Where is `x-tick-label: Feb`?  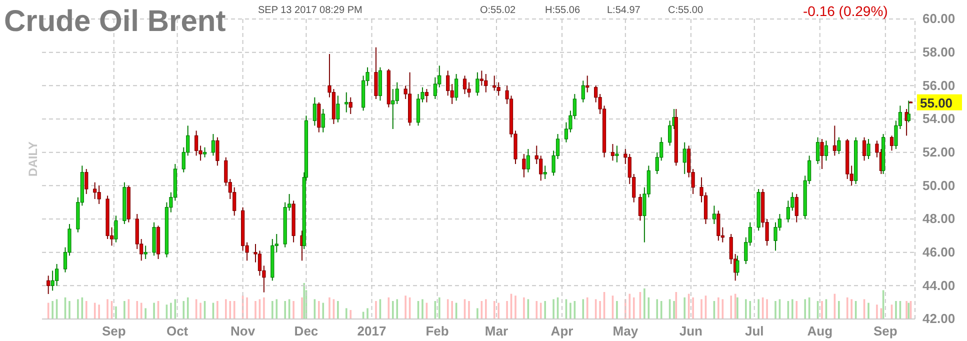
x-tick-label: Feb is located at coordinates (437, 331).